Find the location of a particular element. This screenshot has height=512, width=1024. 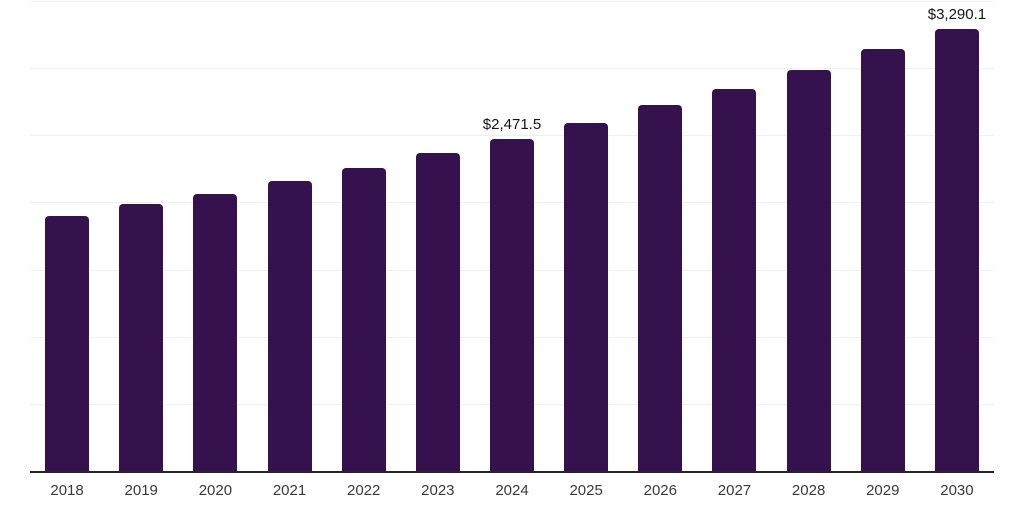

x-tick-2026: 2026 is located at coordinates (660, 490).